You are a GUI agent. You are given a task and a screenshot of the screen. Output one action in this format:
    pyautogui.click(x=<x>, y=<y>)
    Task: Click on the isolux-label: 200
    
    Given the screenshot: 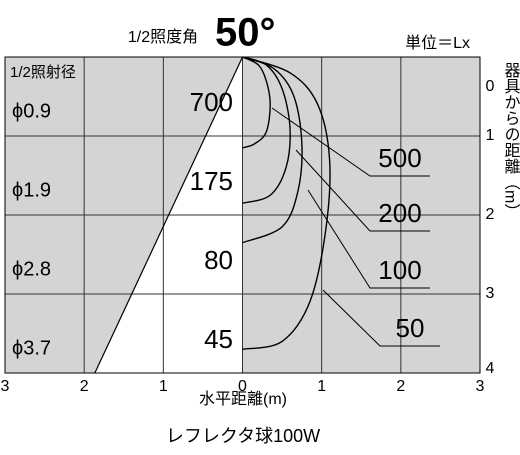 What is the action you would take?
    pyautogui.click(x=399, y=213)
    